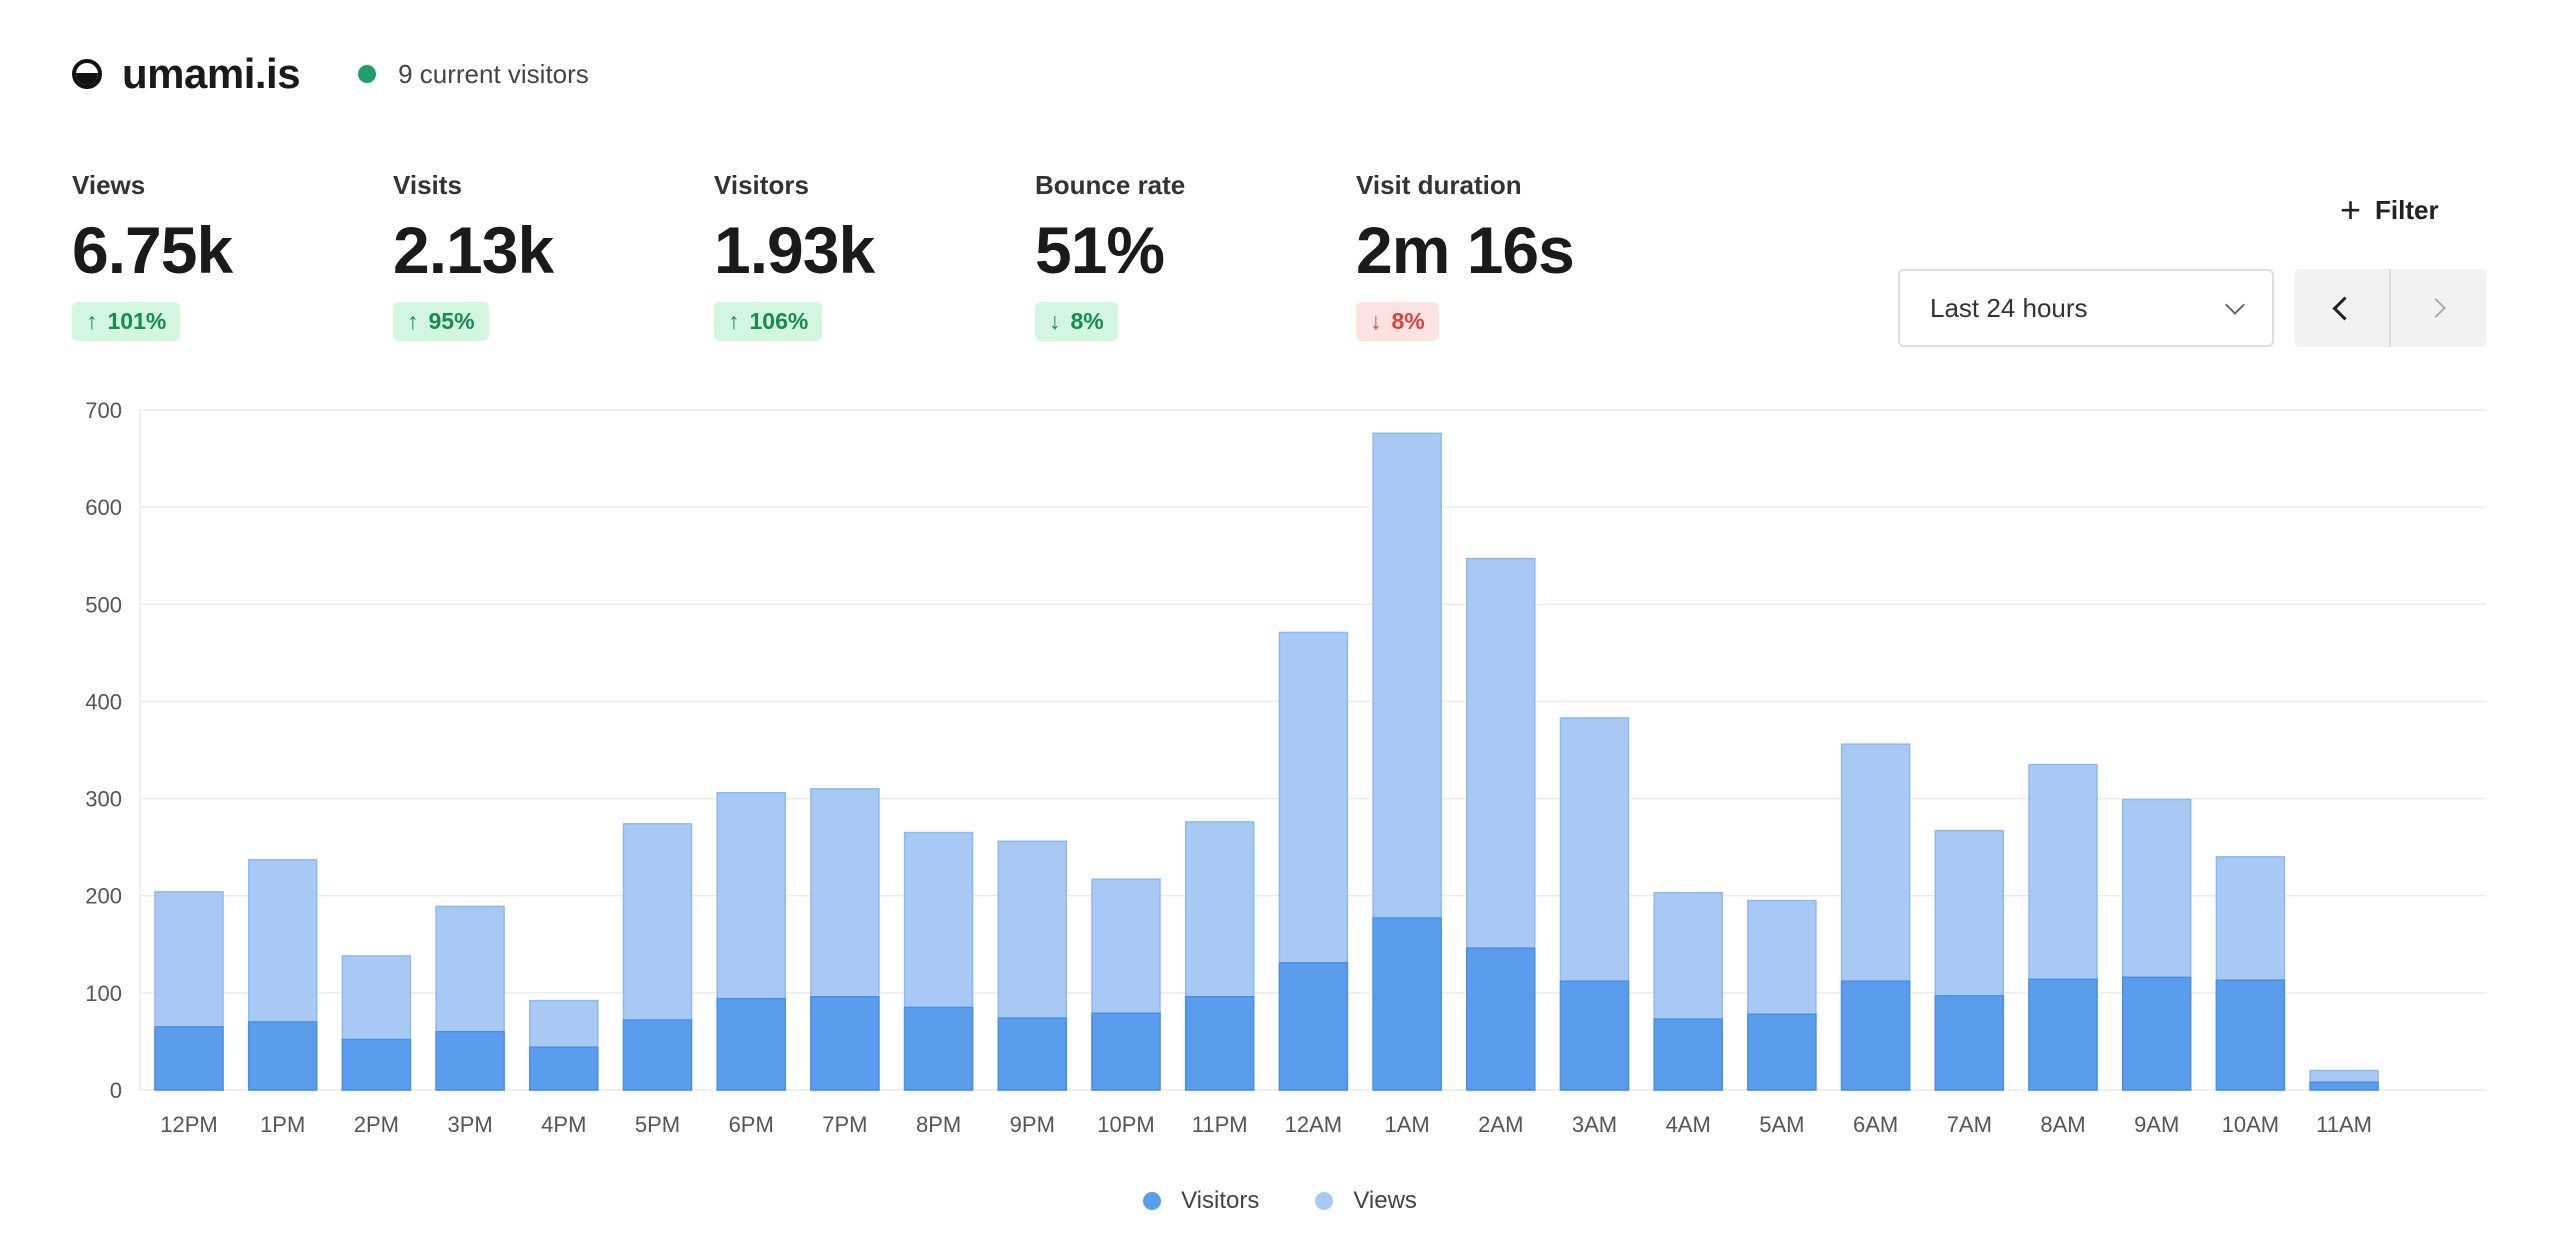 This screenshot has height=1249, width=2560. I want to click on metric-label: Visits, so click(427, 185).